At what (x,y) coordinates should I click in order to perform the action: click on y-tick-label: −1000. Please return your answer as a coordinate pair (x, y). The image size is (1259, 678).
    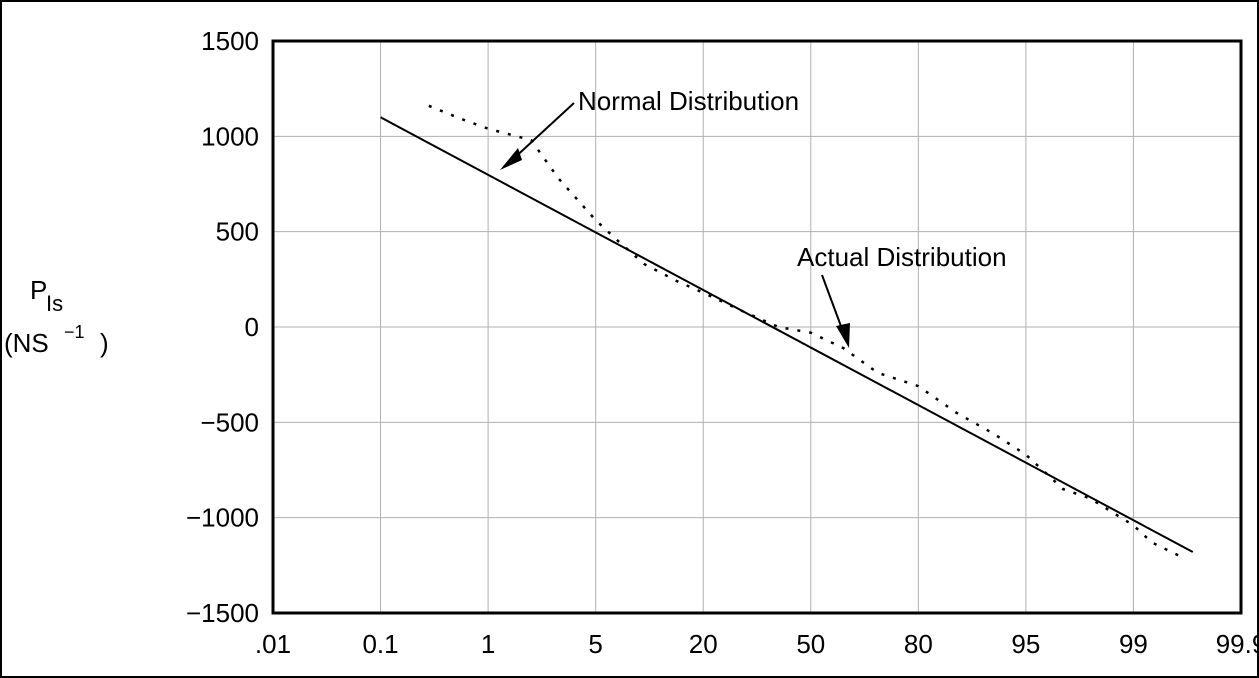
    Looking at the image, I should click on (222, 518).